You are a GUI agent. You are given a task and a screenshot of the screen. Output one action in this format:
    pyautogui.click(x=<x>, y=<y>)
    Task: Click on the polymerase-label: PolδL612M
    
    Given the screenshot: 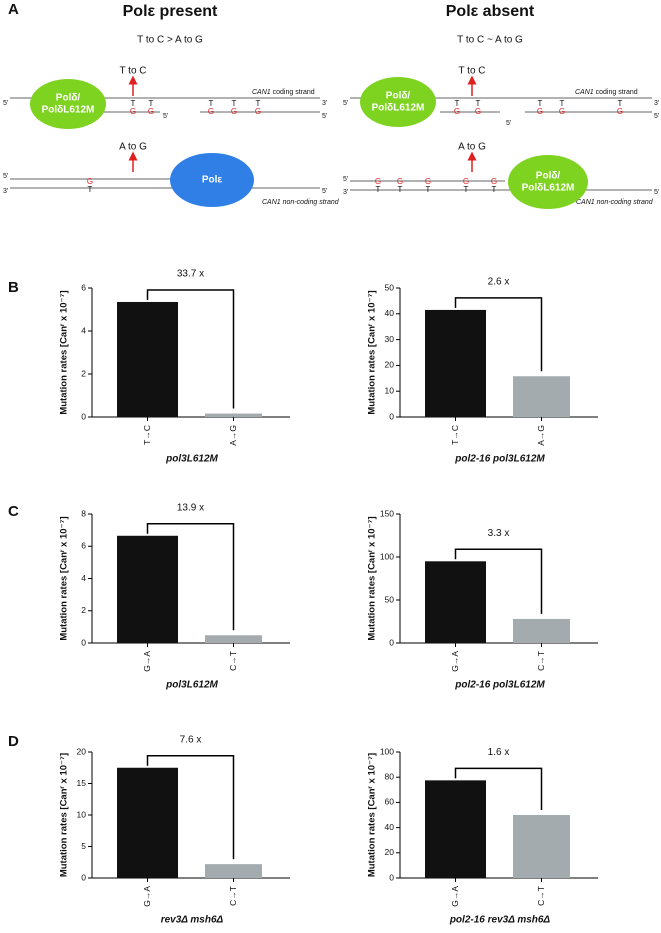 What is the action you would take?
    pyautogui.click(x=398, y=108)
    